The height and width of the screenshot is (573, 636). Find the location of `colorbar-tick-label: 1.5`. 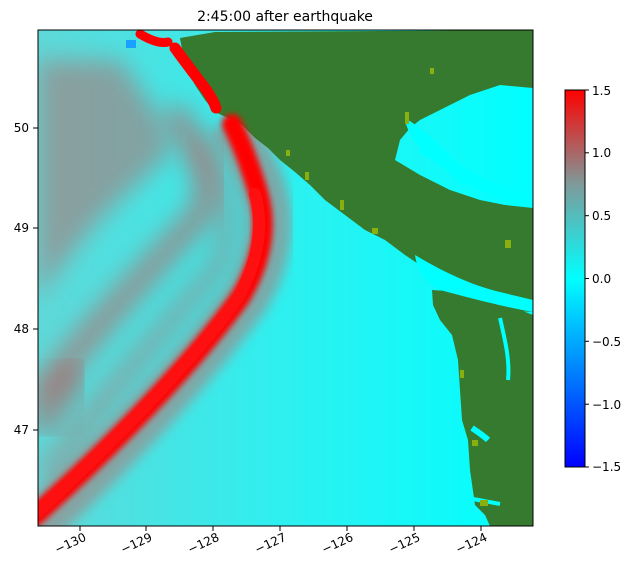

colorbar-tick-label: 1.5 is located at coordinates (601, 91).